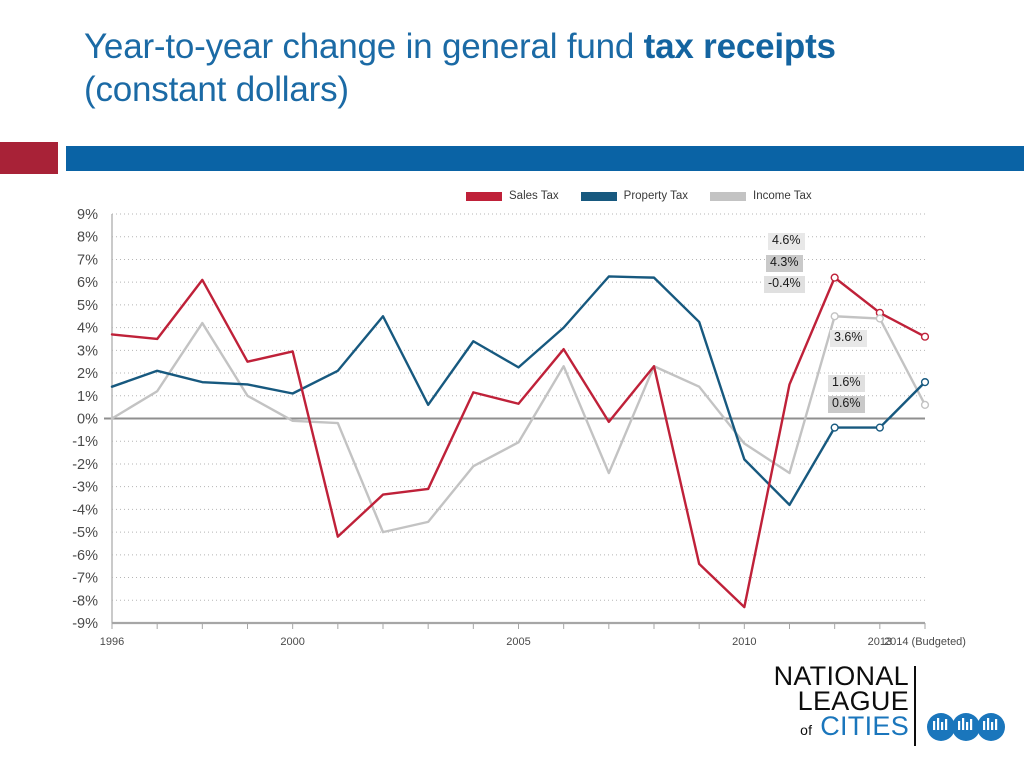 This screenshot has width=1024, height=768. Describe the element at coordinates (292, 642) in the screenshot. I see `x-tick-label: 2000` at that location.